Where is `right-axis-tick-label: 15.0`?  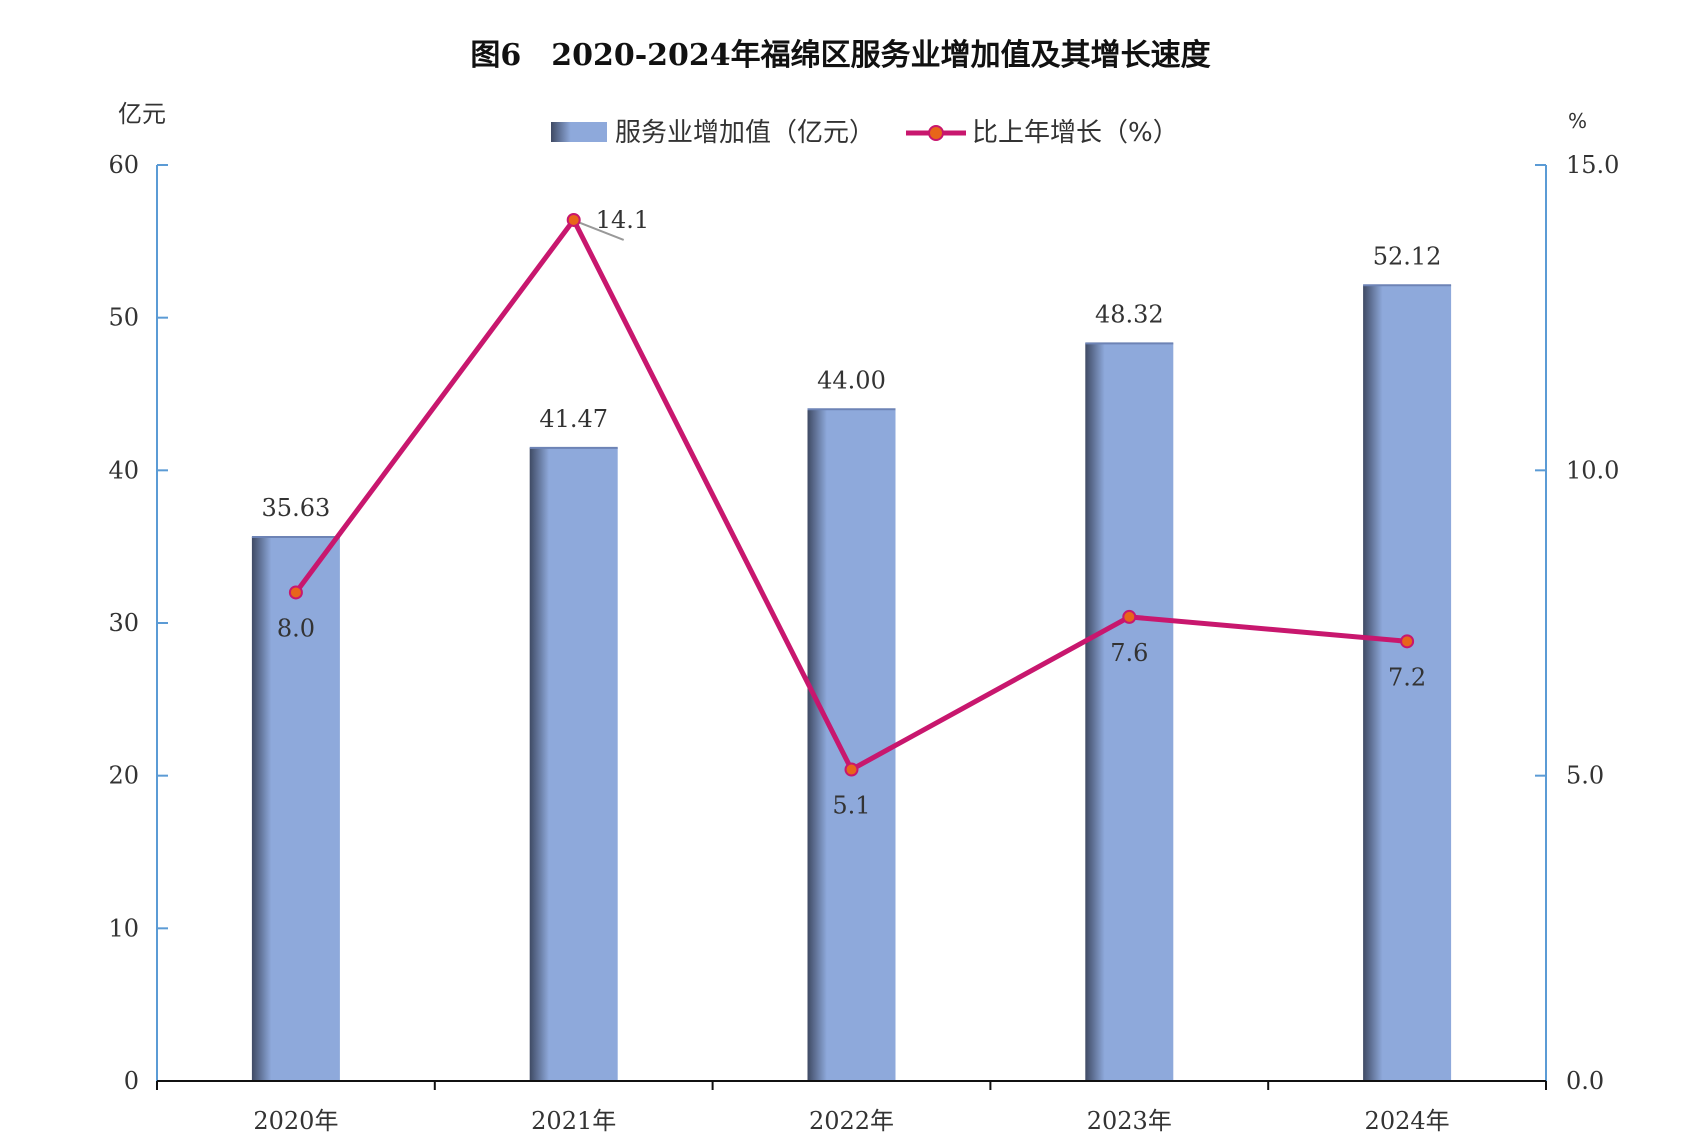
right-axis-tick-label: 15.0 is located at coordinates (1592, 165).